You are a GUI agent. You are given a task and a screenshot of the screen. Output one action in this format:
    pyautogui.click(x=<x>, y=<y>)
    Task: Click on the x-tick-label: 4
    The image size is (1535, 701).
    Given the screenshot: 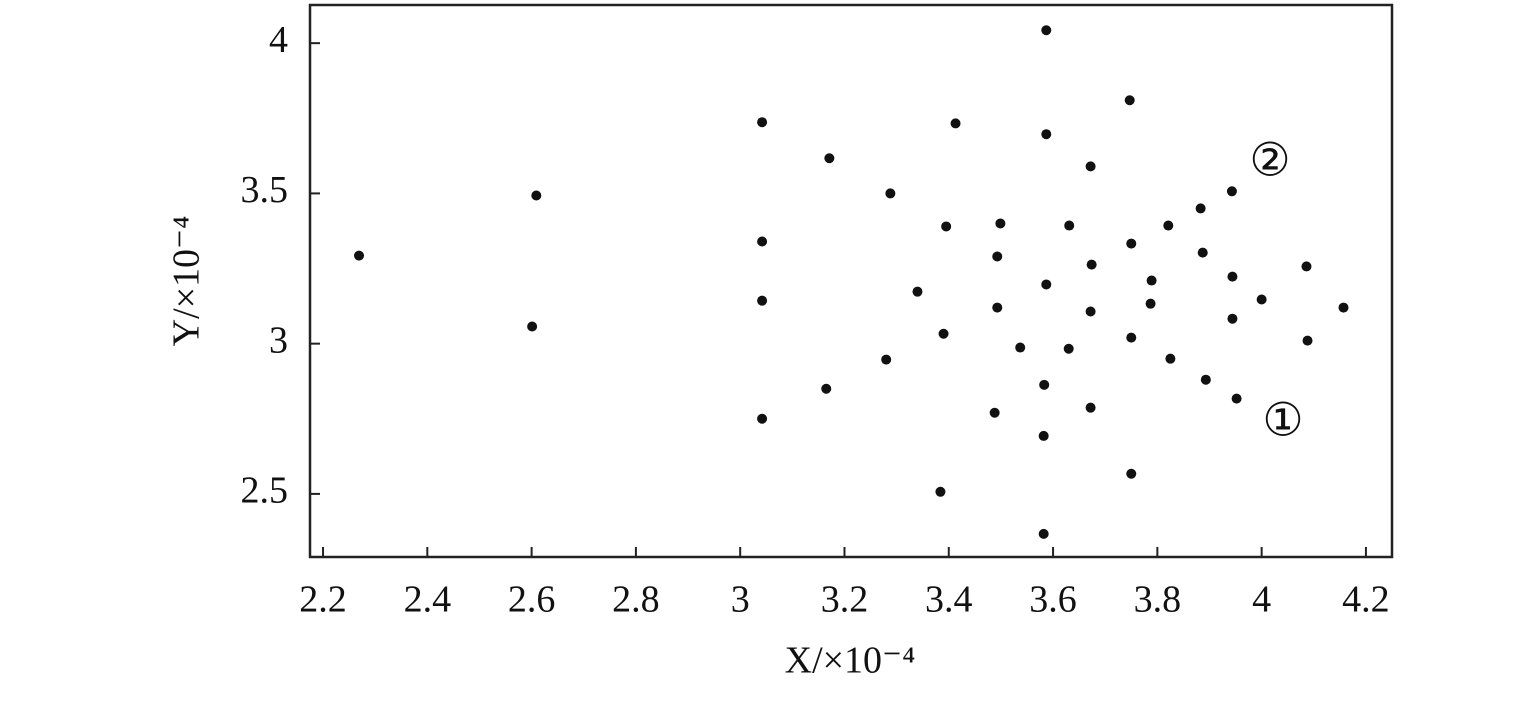 What is the action you would take?
    pyautogui.click(x=1261, y=600)
    